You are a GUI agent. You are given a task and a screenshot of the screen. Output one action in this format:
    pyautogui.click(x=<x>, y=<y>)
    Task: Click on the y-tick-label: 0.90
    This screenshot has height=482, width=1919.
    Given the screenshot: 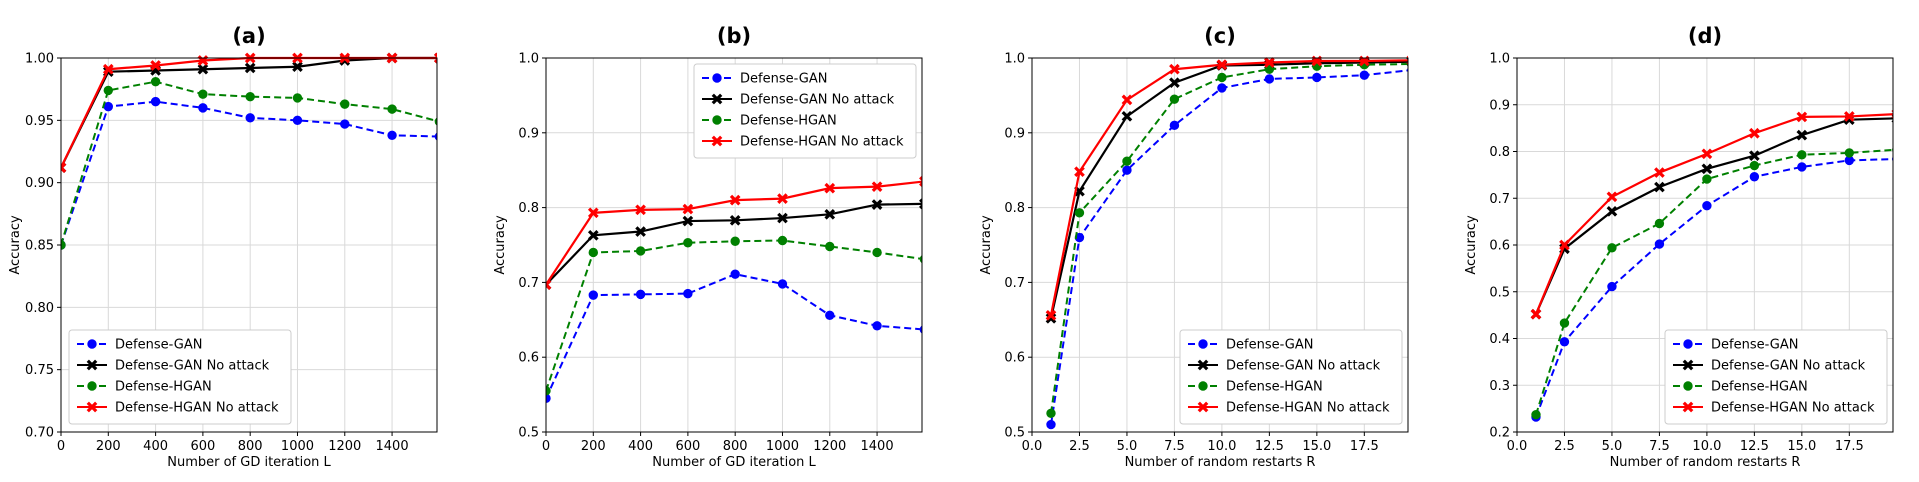 What is the action you would take?
    pyautogui.click(x=39, y=183)
    